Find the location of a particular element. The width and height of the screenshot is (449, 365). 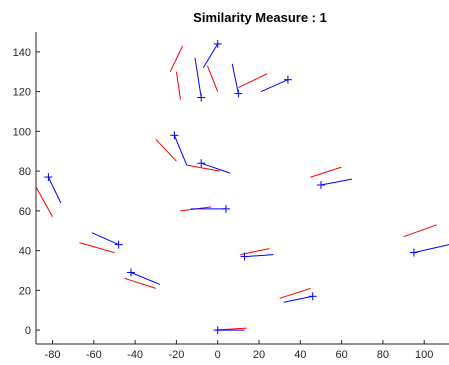

y-tick-label: 80 is located at coordinates (25, 172).